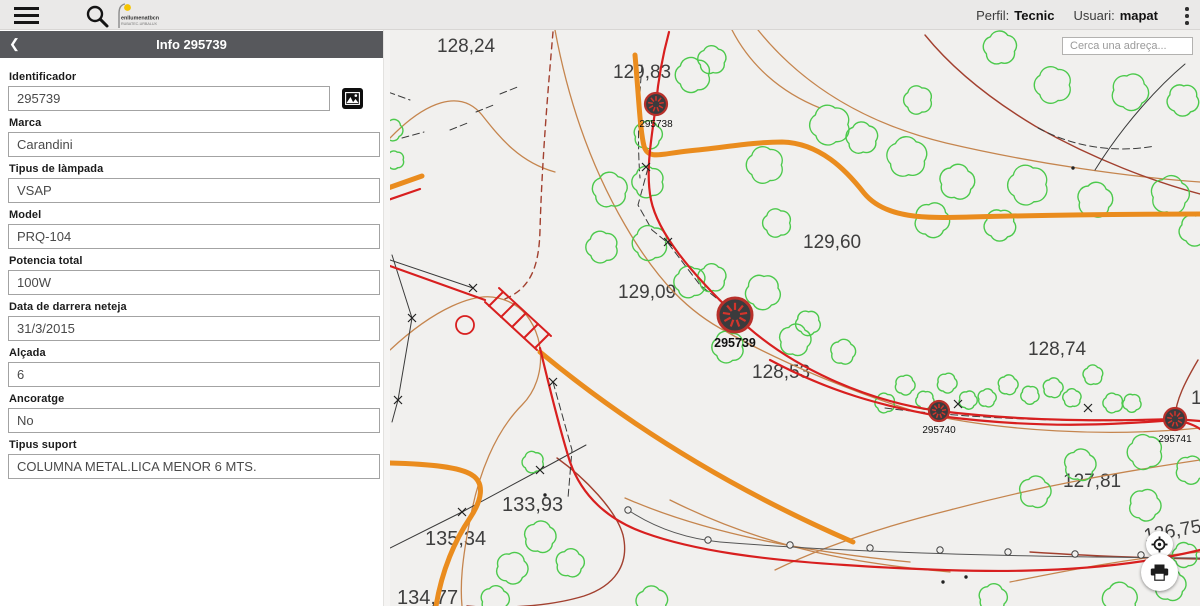 The height and width of the screenshot is (606, 1200). What do you see at coordinates (194, 282) in the screenshot?
I see `potencia-input` at bounding box center [194, 282].